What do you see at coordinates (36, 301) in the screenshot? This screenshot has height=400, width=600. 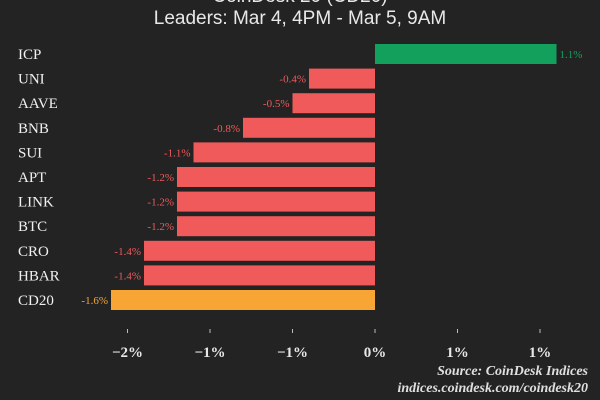 I see `category-label: CD20` at bounding box center [36, 301].